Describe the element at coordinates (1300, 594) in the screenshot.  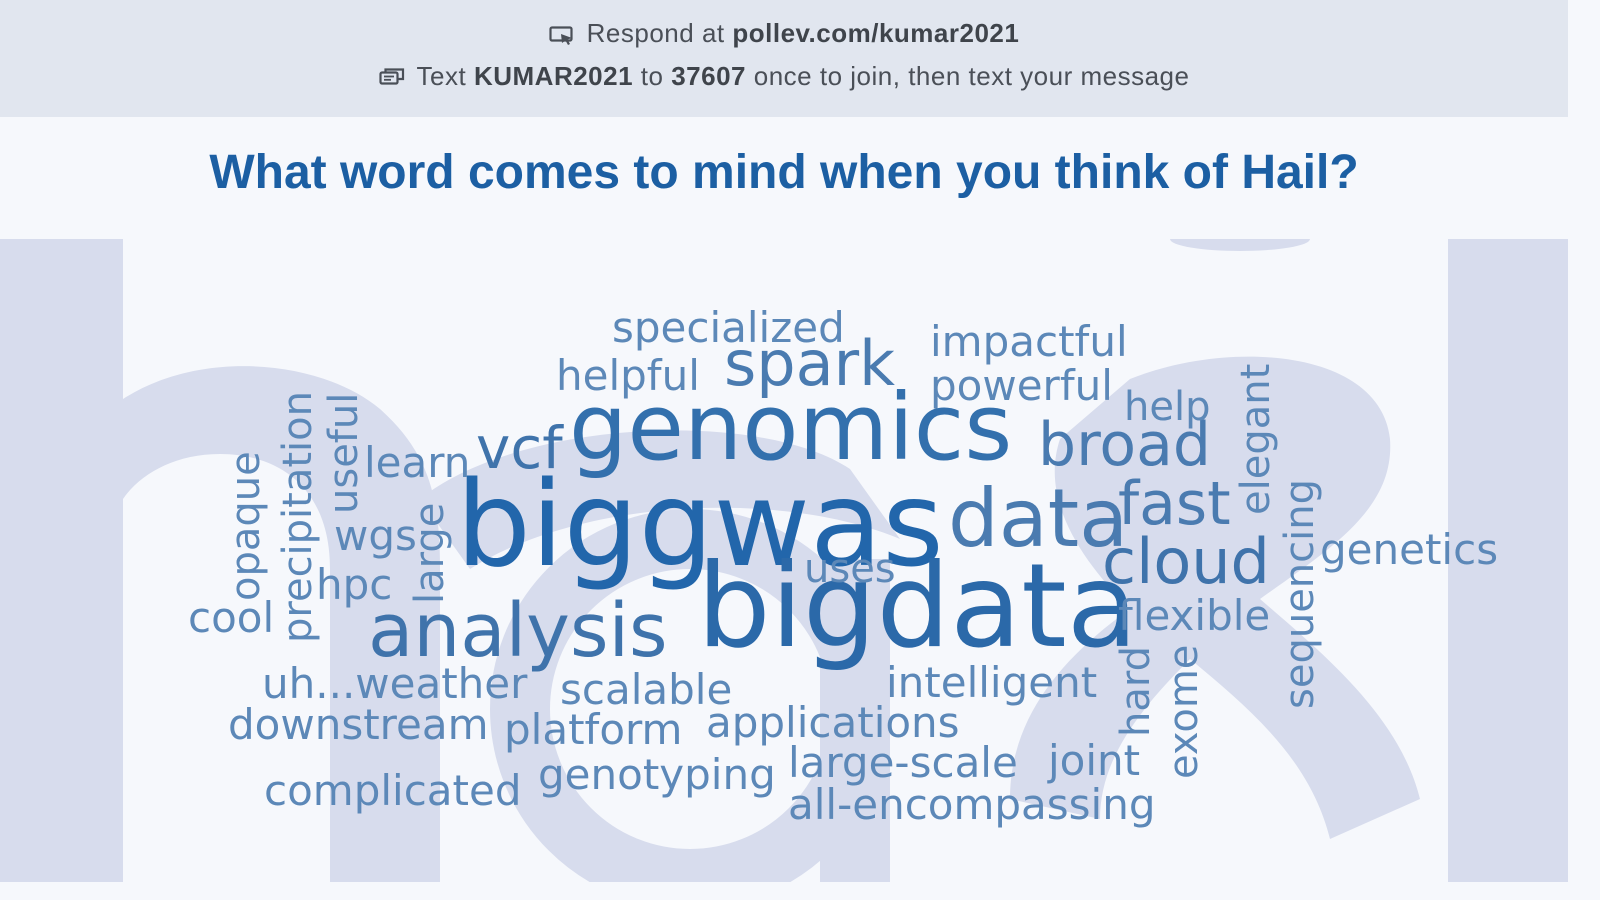
I see `word-sequencing: sequencing` at that location.